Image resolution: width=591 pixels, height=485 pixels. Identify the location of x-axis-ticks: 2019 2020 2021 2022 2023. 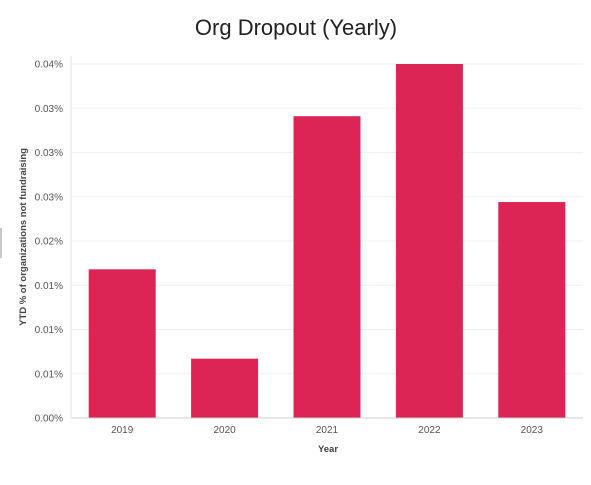
(327, 430).